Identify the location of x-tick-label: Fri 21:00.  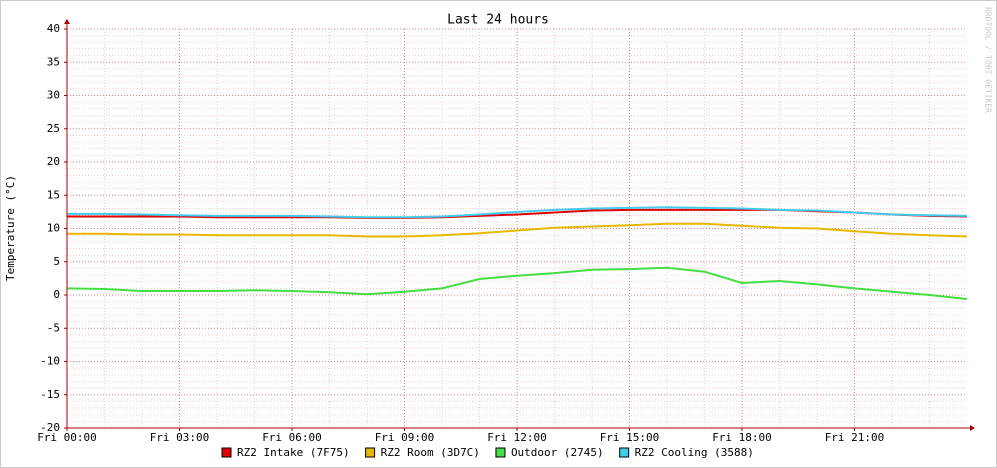
(855, 437).